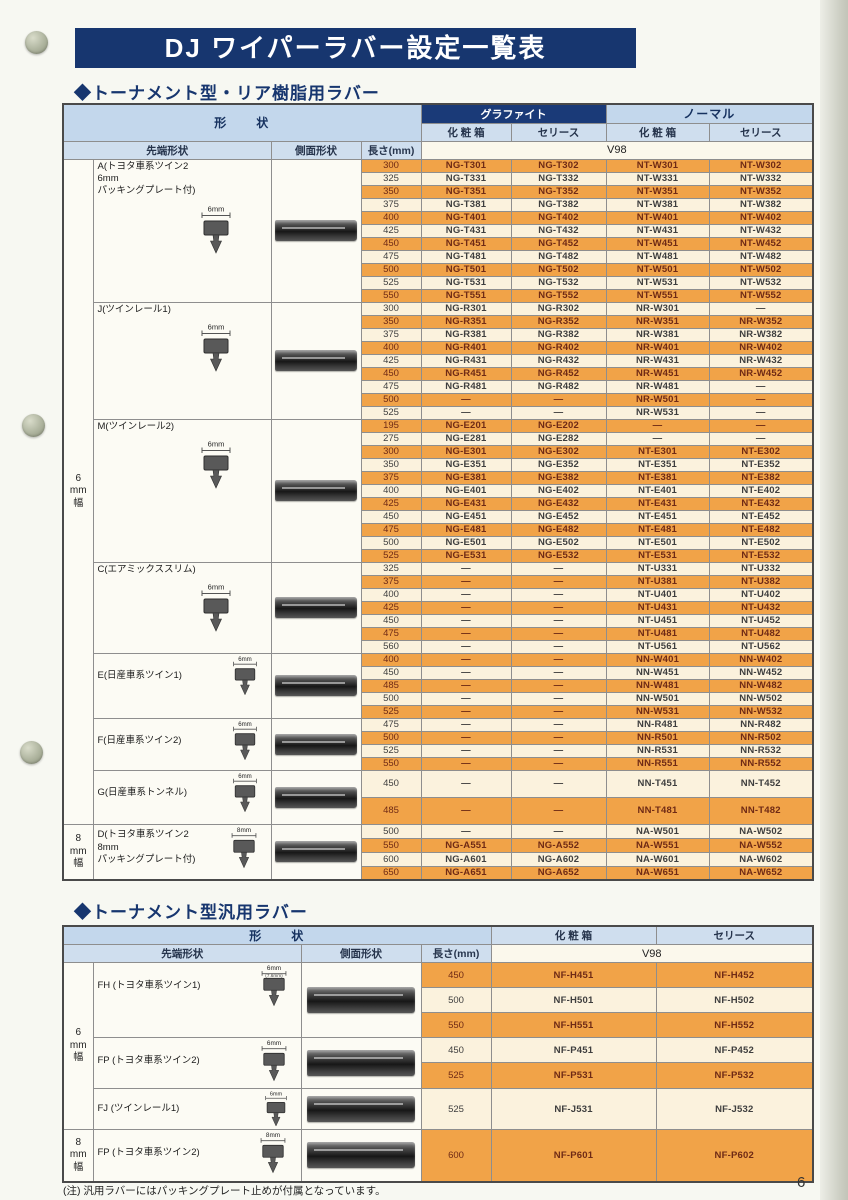 The image size is (848, 1200). Describe the element at coordinates (466, 477) in the screenshot. I see `part-number-cell: NG-E381` at that location.